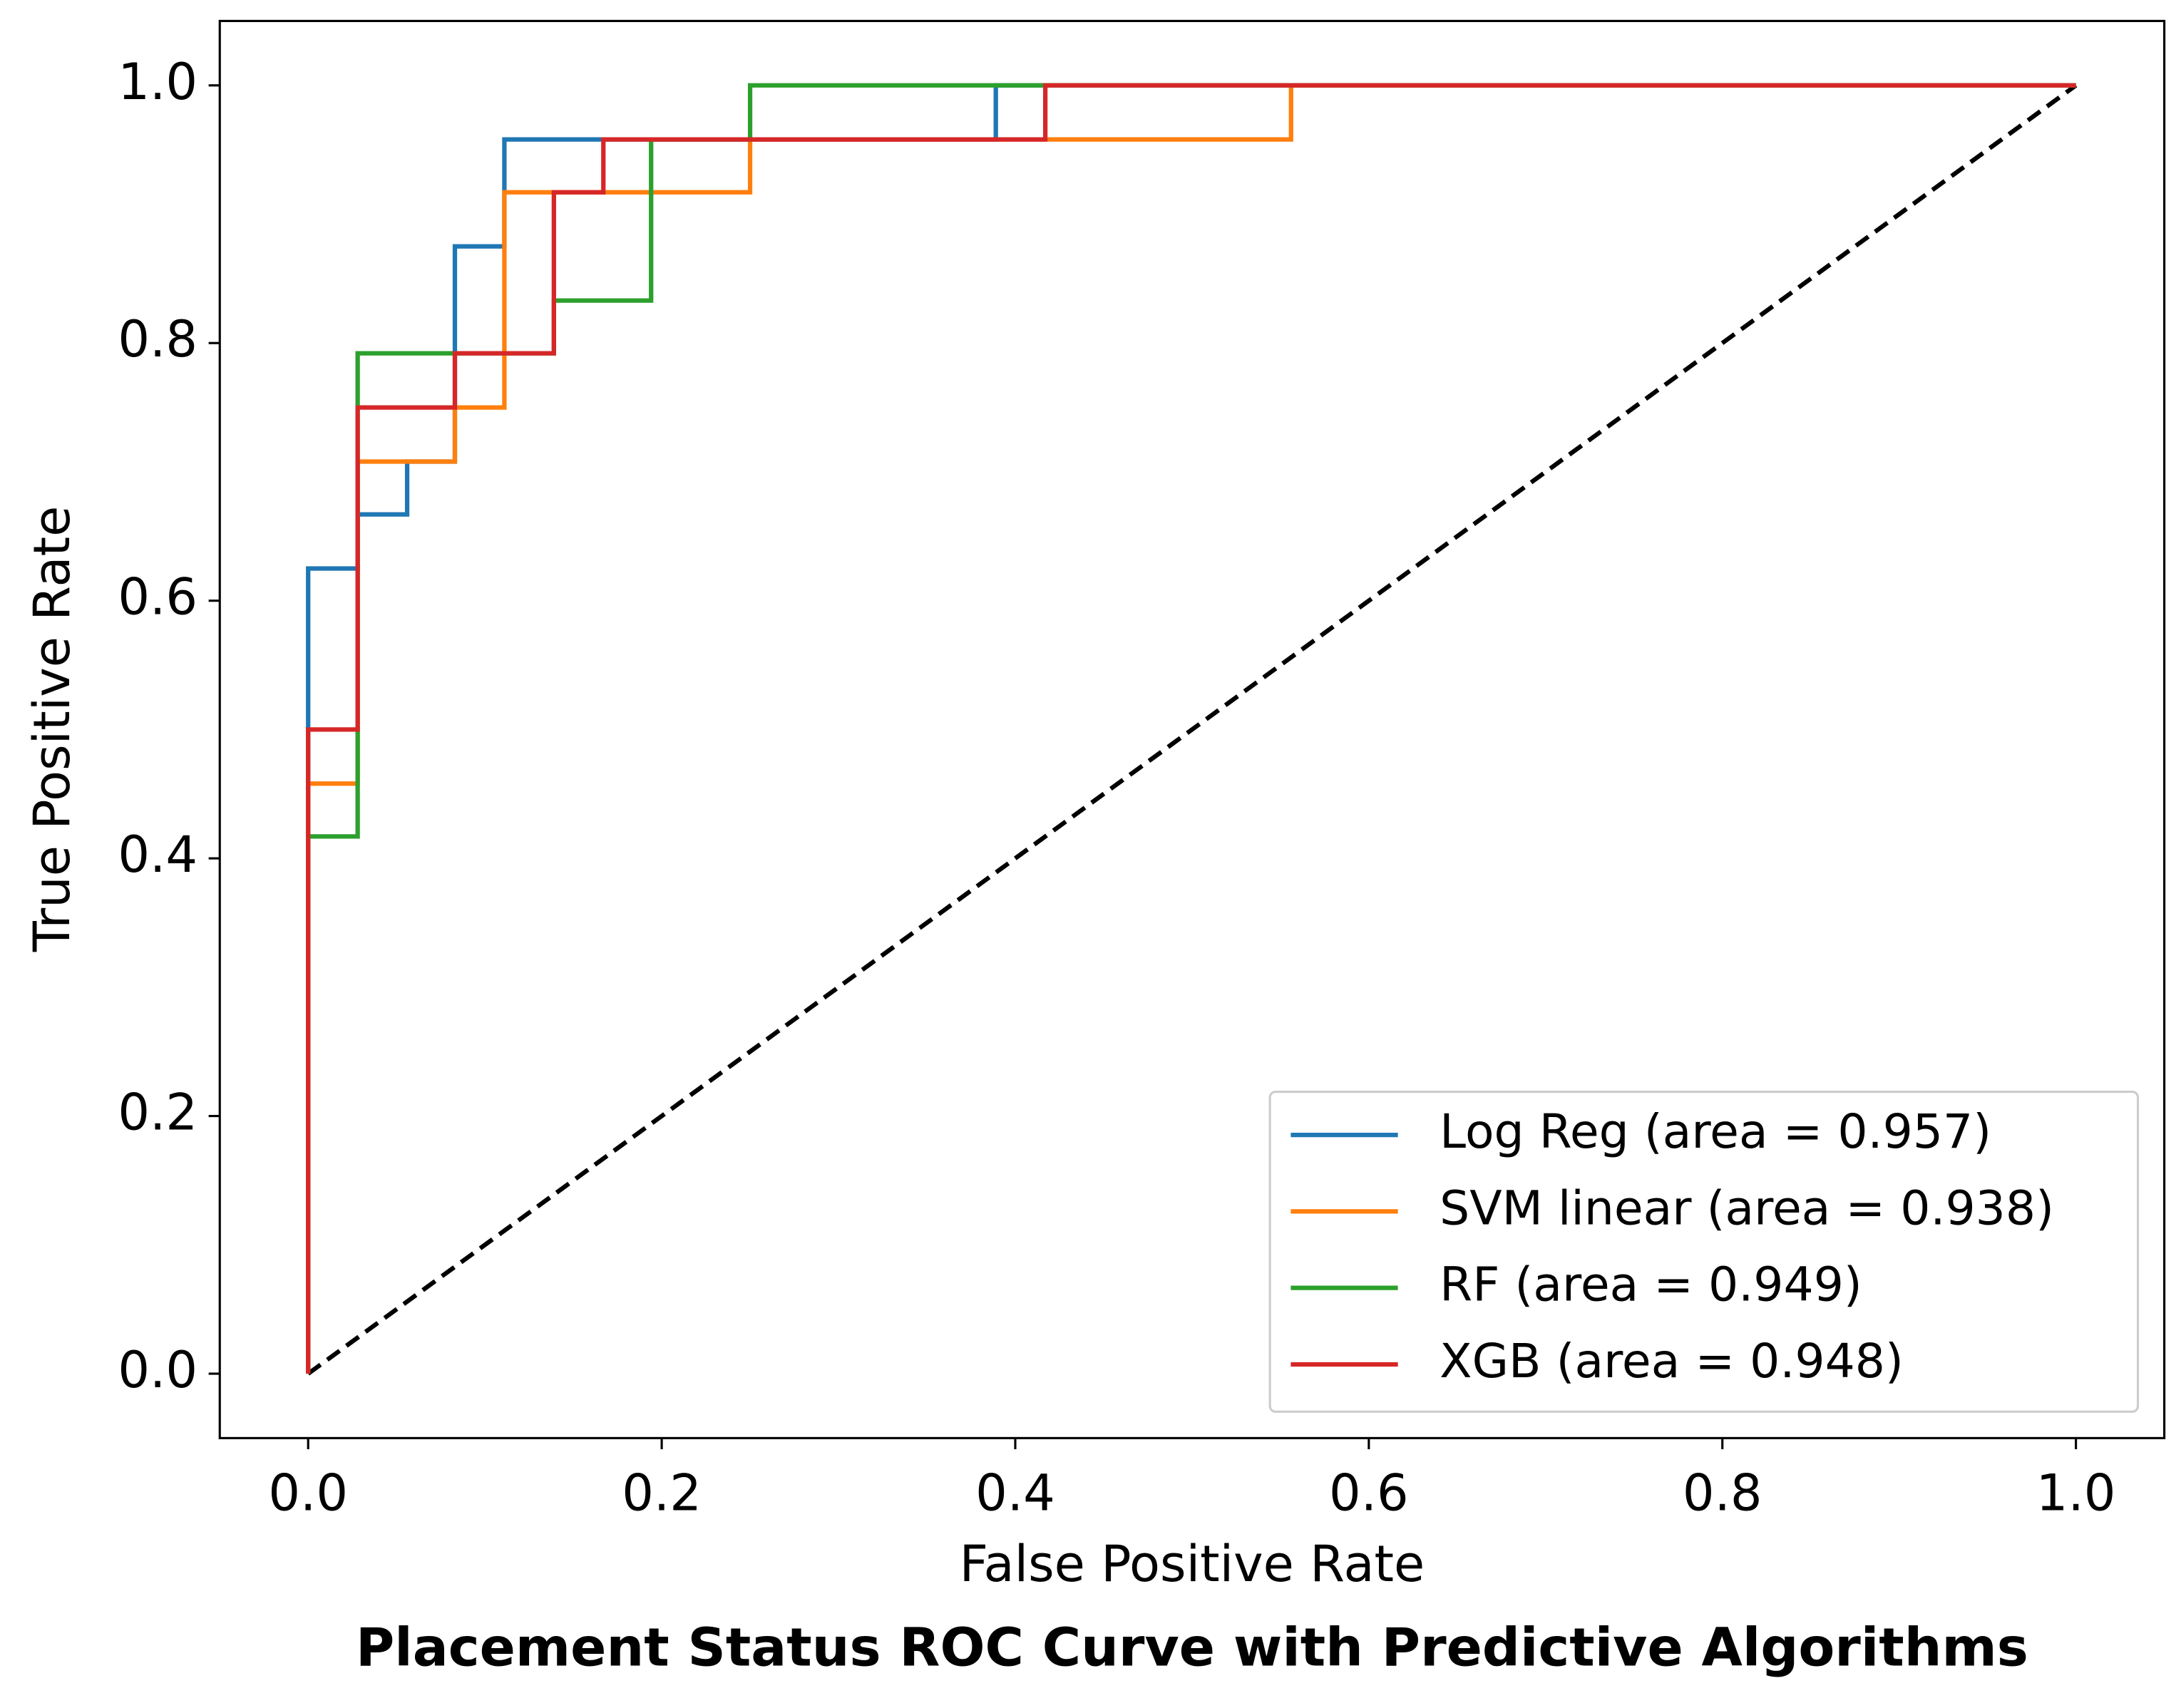  Describe the element at coordinates (308, 1492) in the screenshot. I see `x-tick-label: 0.0` at that location.